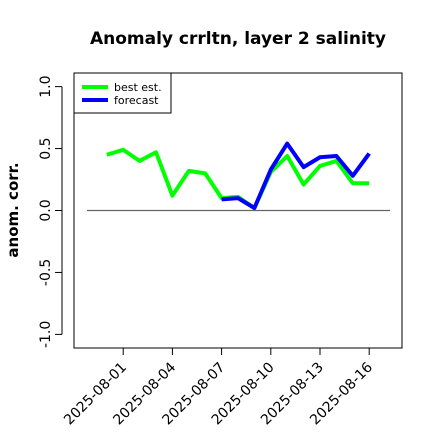 This screenshot has height=440, width=440. What do you see at coordinates (238, 39) in the screenshot?
I see `chart-title: Anomaly crrltn, layer 2 salinity` at bounding box center [238, 39].